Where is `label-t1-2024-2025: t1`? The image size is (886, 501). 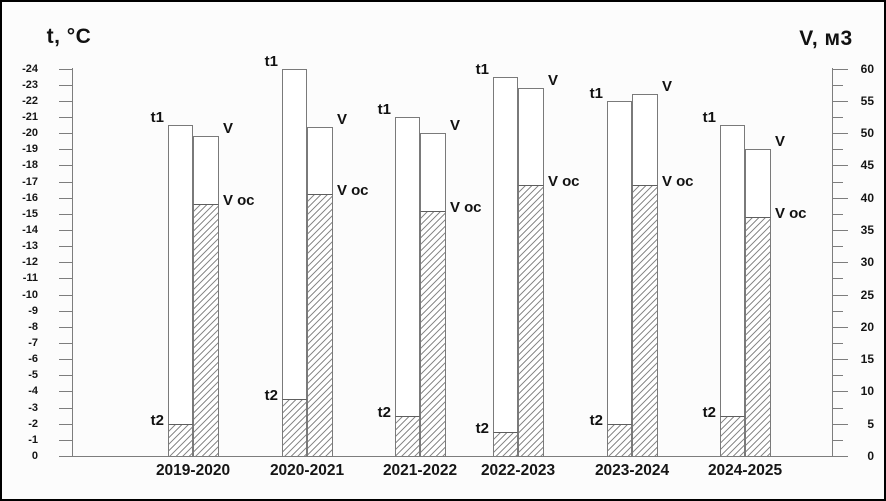
label-t1-2024-2025: t1 is located at coordinates (709, 117).